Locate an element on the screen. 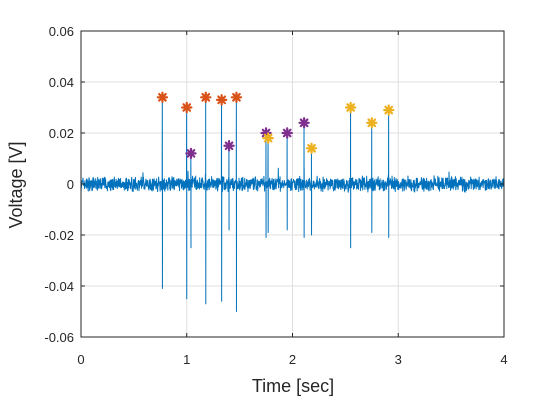  x-tick-label: 4 is located at coordinates (503, 359).